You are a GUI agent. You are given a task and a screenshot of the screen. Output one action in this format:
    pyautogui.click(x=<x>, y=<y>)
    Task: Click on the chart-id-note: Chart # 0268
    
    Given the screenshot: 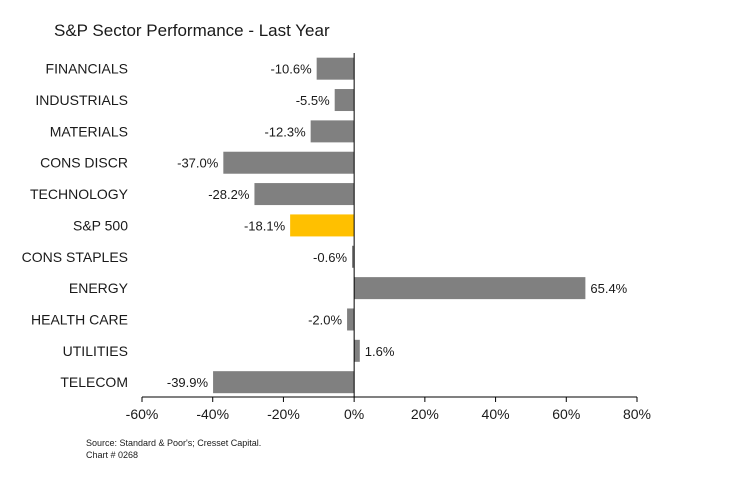 What is the action you would take?
    pyautogui.click(x=112, y=455)
    